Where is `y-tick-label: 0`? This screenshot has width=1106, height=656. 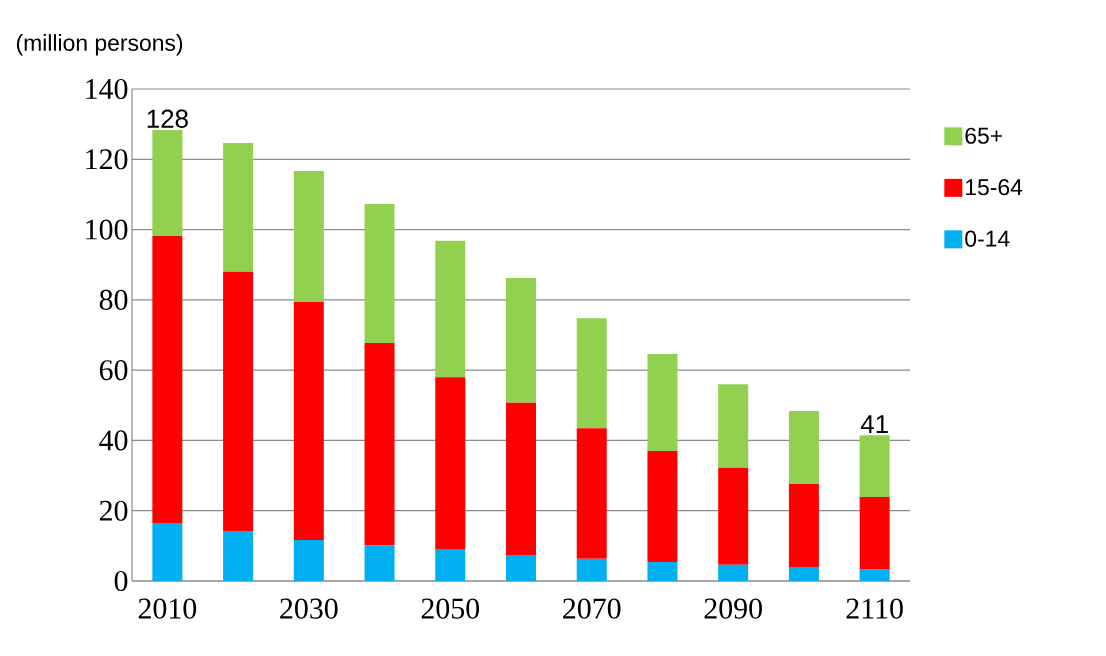
y-tick-label: 0 is located at coordinates (121, 581).